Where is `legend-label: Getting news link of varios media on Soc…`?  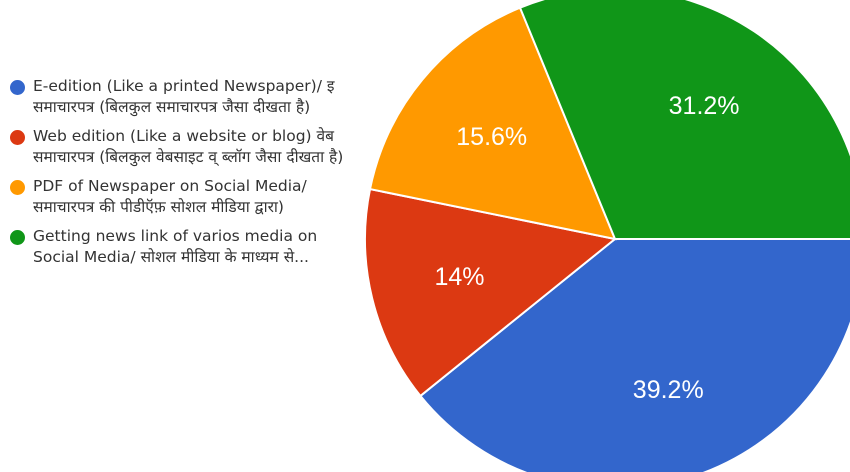
legend-label: Getting news link of varios media on Soc… is located at coordinates (175, 246).